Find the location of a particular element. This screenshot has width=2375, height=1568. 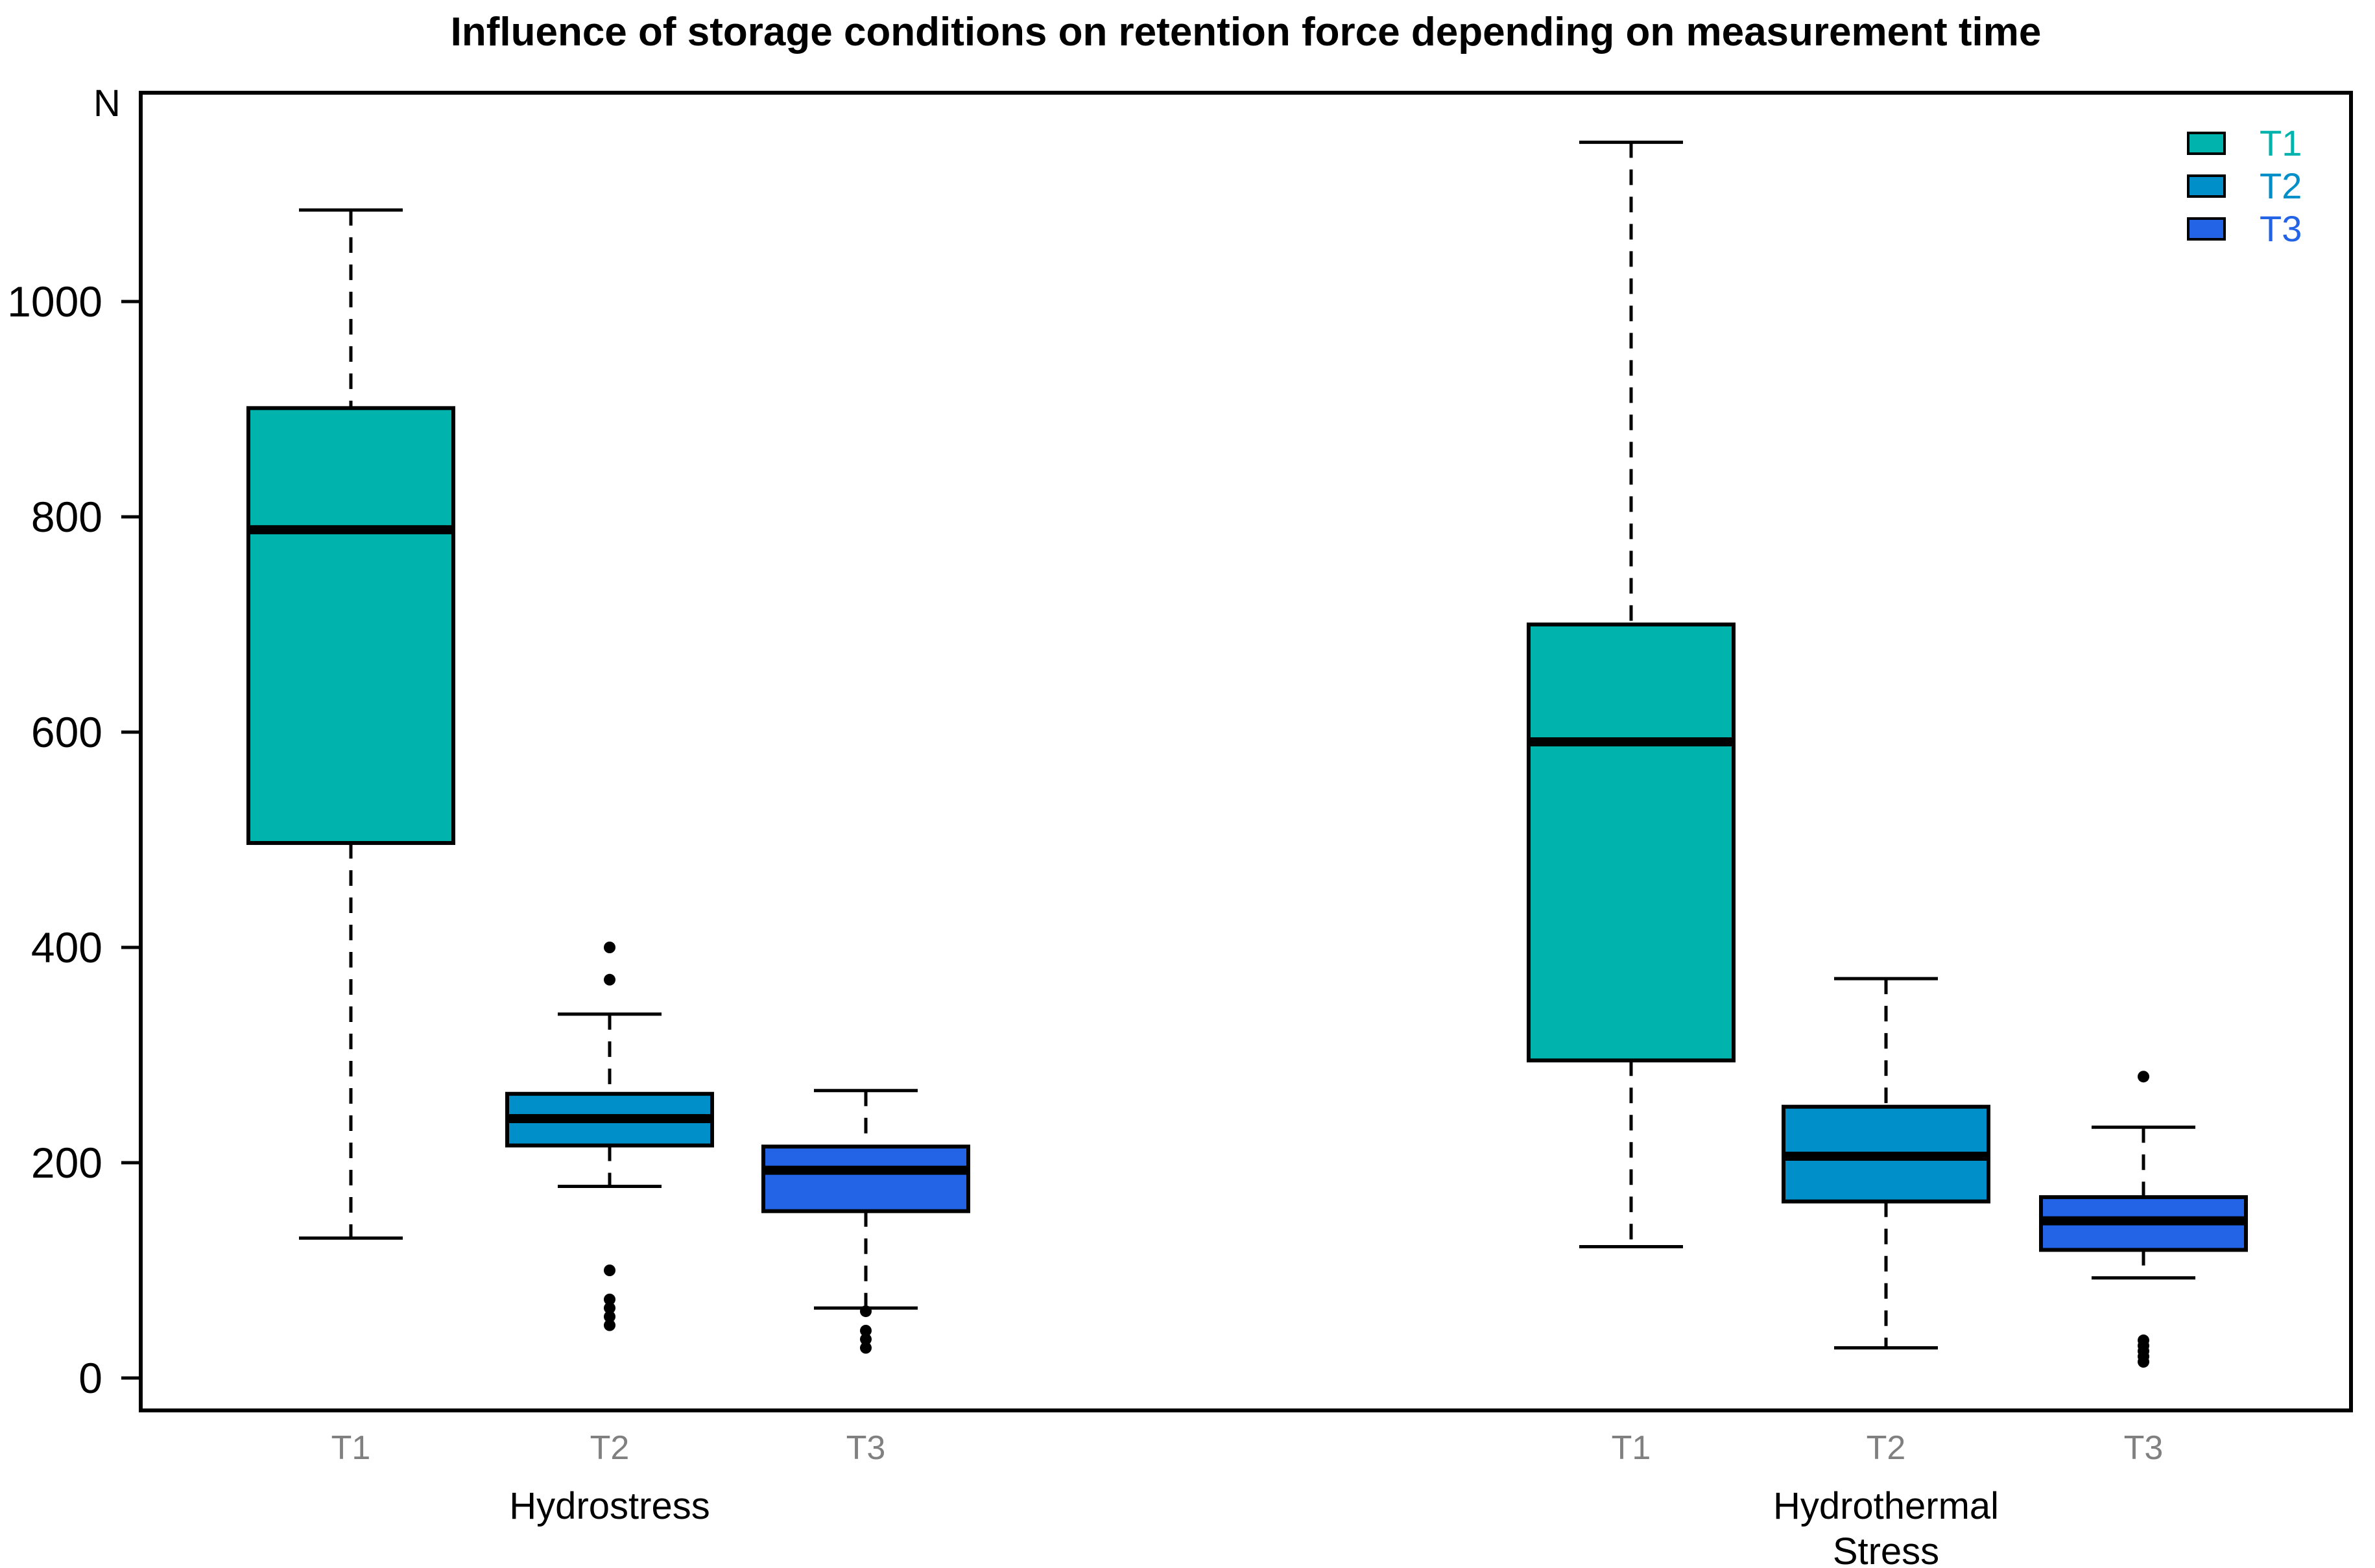

legend-label: T3 is located at coordinates (2281, 228).